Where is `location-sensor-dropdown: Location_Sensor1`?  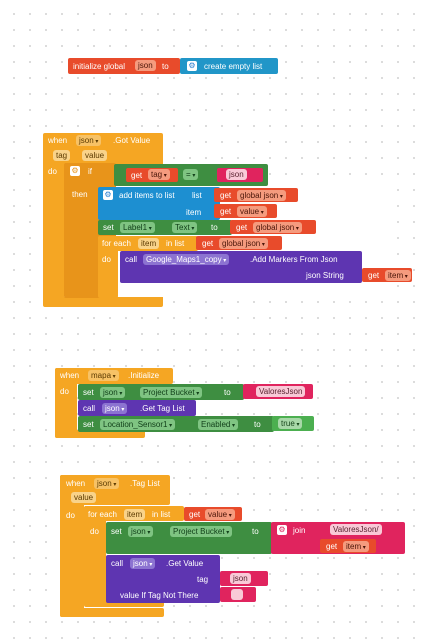
location-sensor-dropdown: Location_Sensor1 is located at coordinates (138, 424).